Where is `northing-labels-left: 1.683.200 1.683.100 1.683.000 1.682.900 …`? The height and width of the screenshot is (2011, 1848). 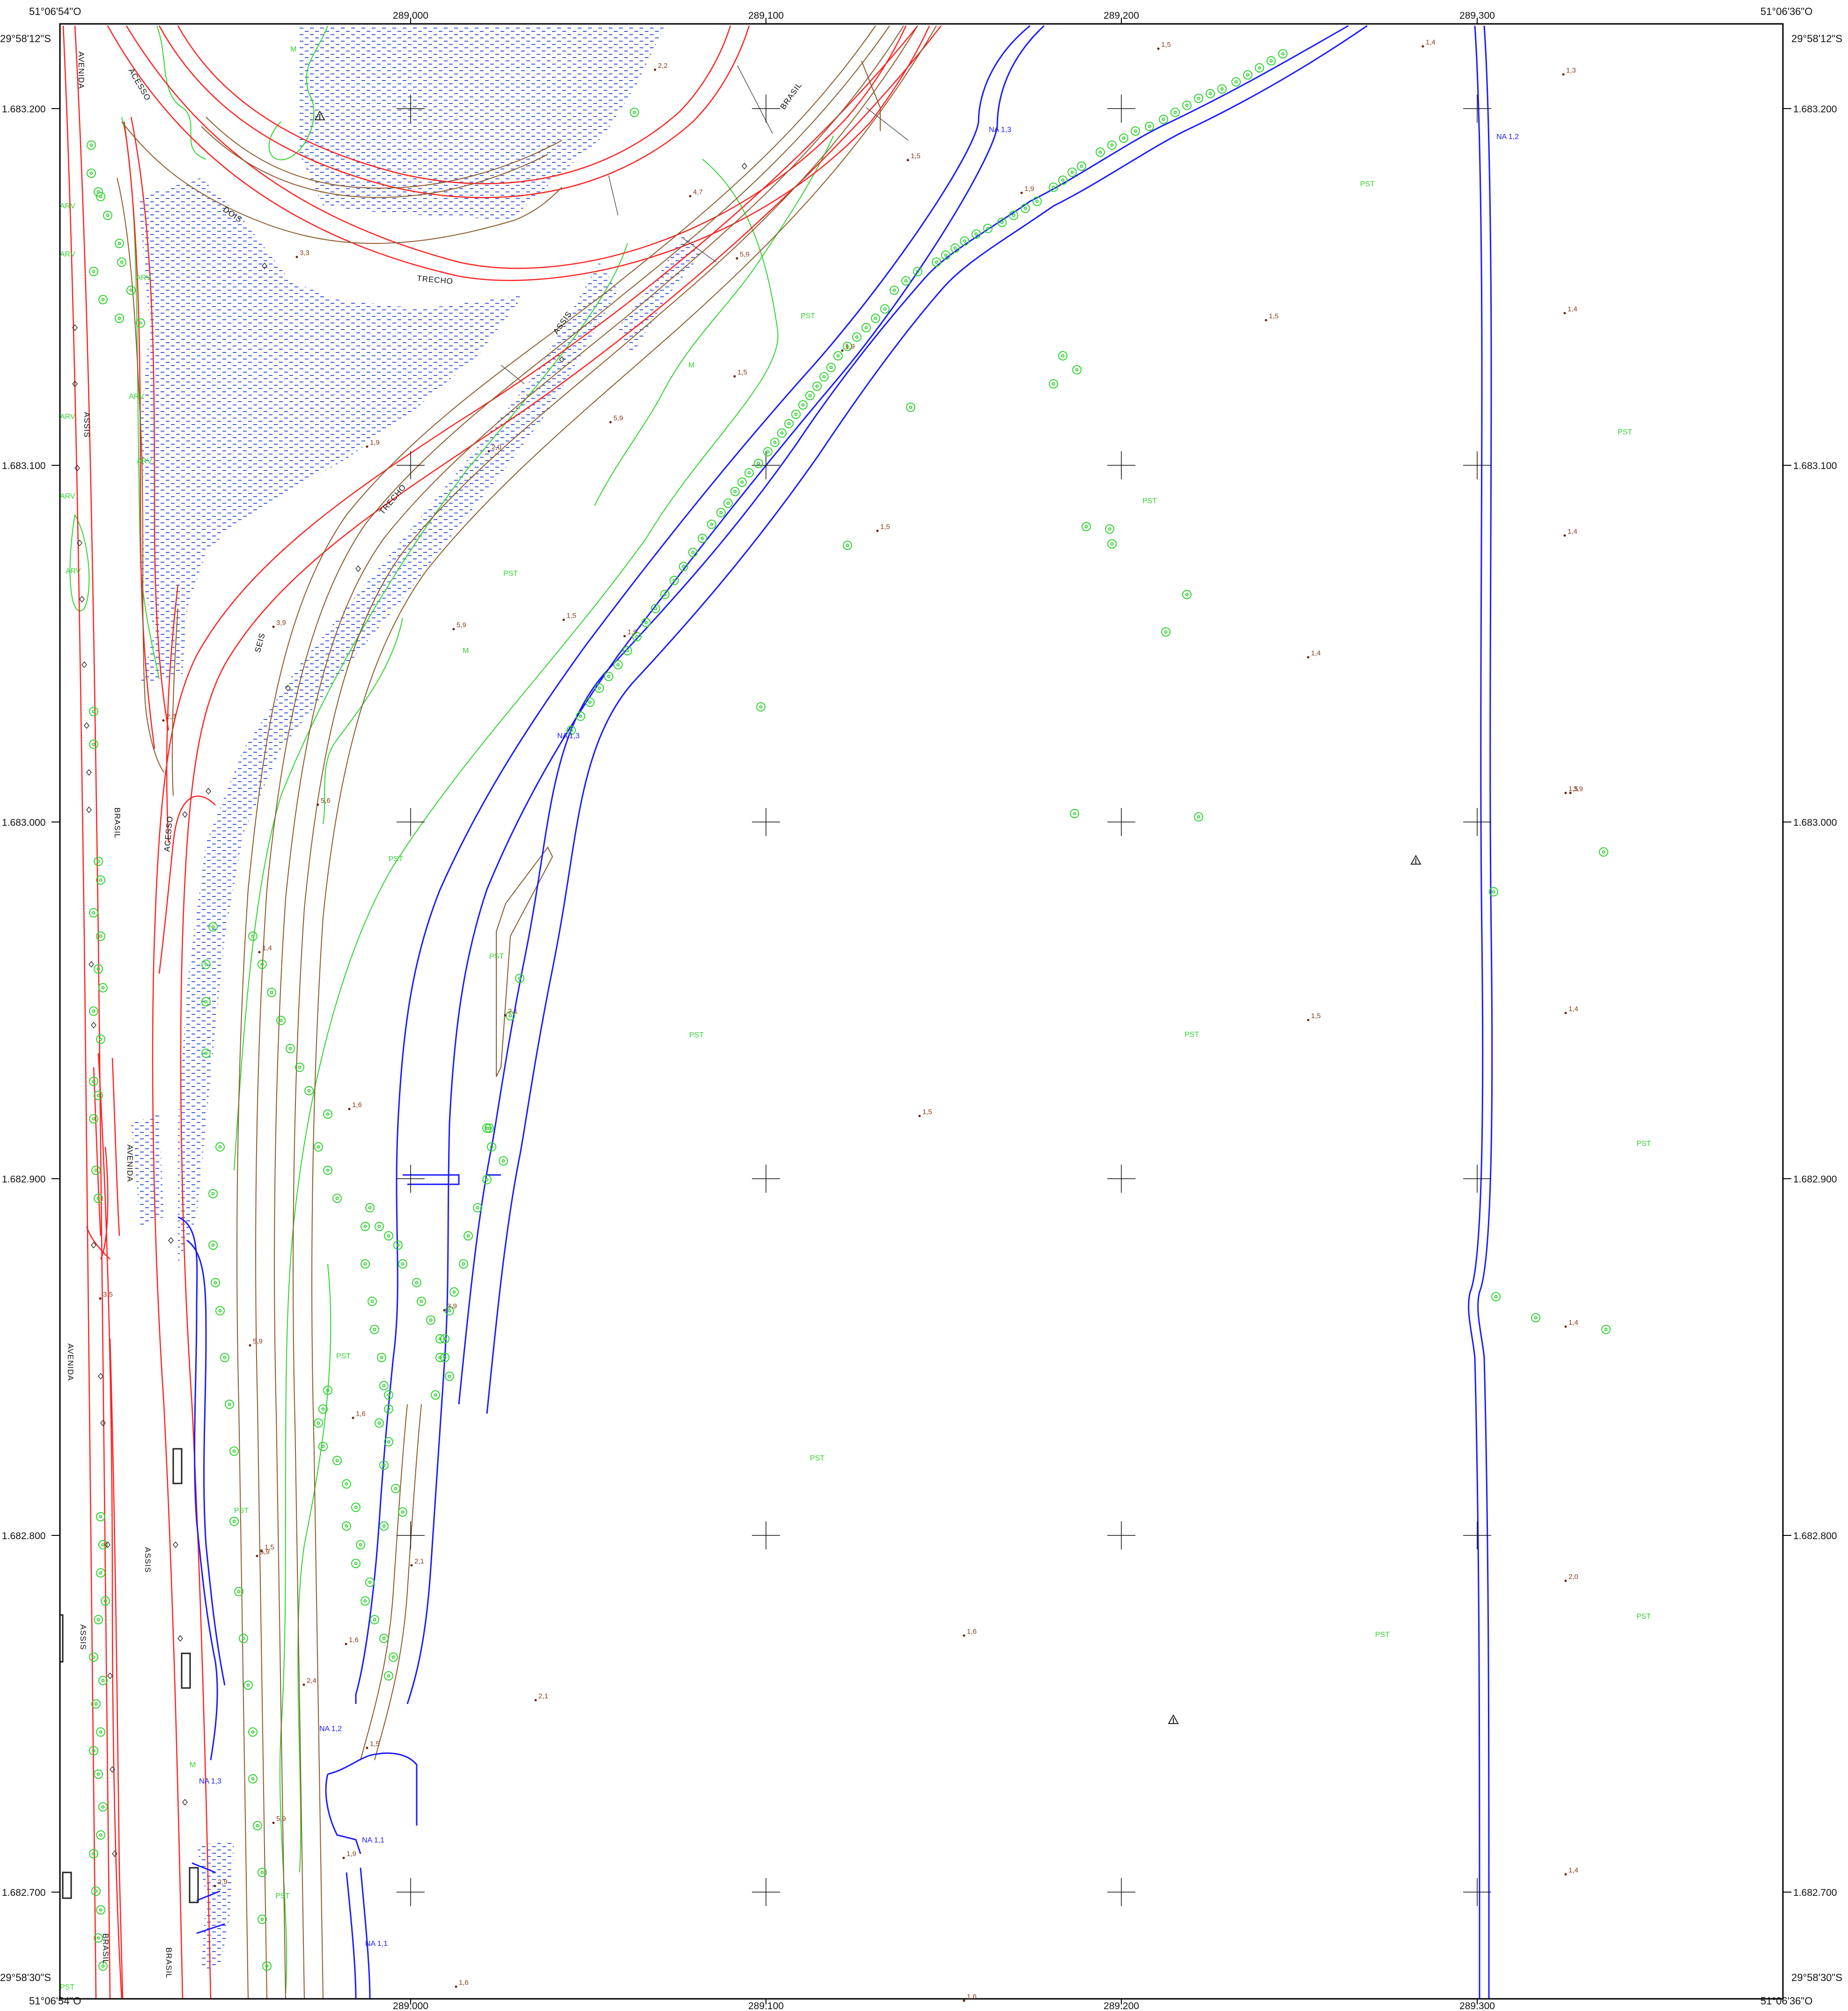
northing-labels-left: 1.683.200 1.683.100 1.683.000 1.682.900 … is located at coordinates (23, 1001).